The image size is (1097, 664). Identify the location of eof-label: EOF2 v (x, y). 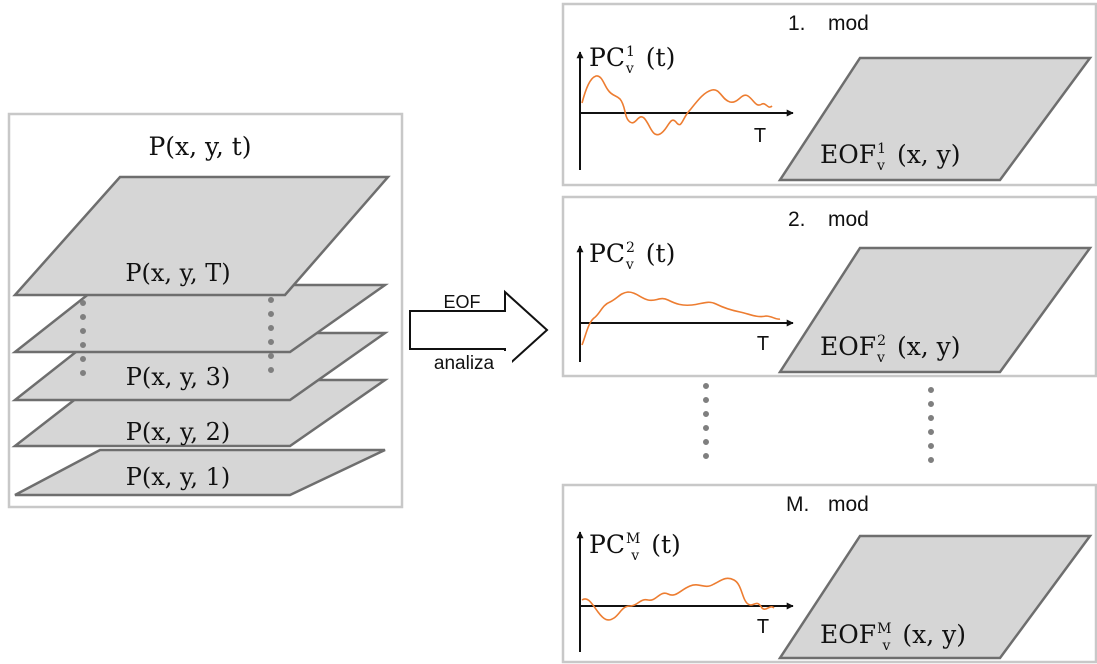
(890, 349).